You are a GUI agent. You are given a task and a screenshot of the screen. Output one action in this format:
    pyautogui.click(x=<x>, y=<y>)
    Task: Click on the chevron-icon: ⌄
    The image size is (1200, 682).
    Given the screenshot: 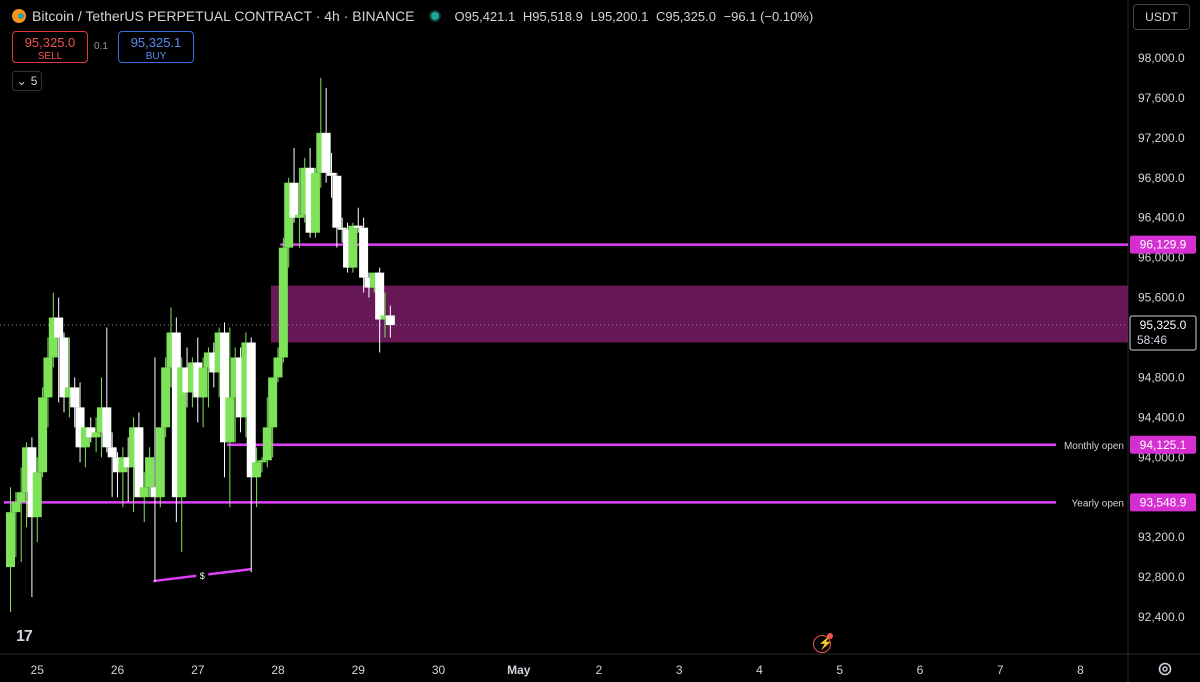 What is the action you would take?
    pyautogui.click(x=21, y=81)
    